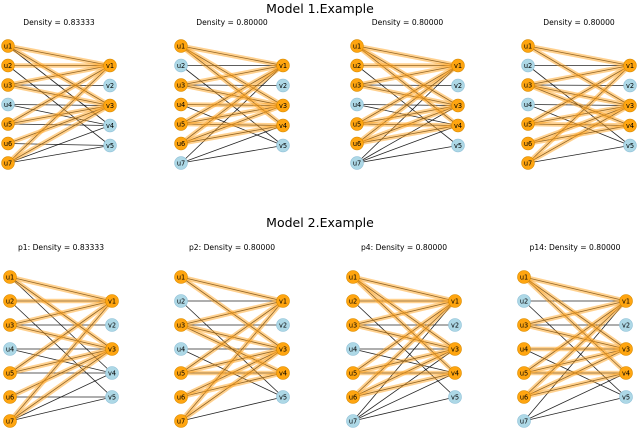 The height and width of the screenshot is (428, 640). I want to click on node-label-v3: v3, so click(458, 106).